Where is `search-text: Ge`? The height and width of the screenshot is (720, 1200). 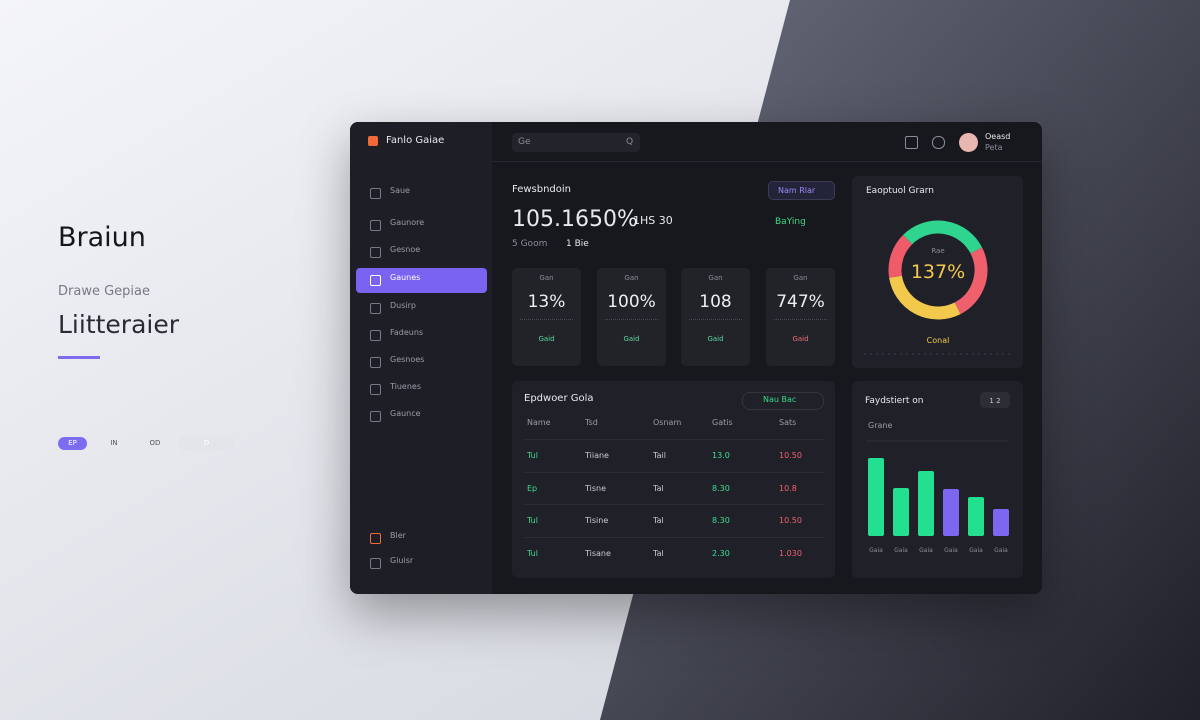 search-text: Ge is located at coordinates (524, 142).